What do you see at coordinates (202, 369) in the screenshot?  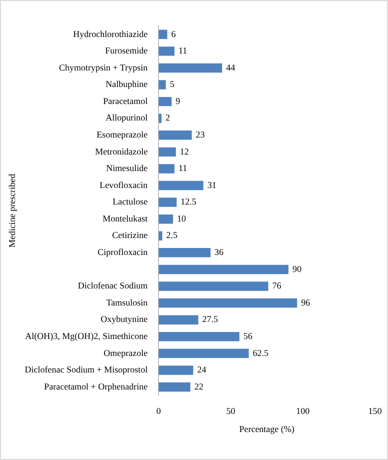 I see `data-label: 24` at bounding box center [202, 369].